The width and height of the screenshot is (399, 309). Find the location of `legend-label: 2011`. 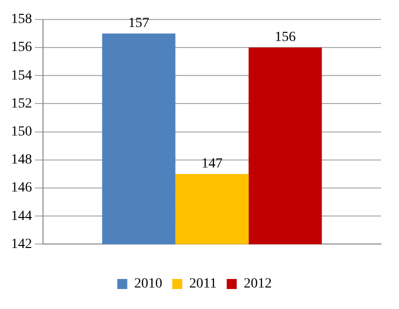

legend-label: 2011 is located at coordinates (203, 284).